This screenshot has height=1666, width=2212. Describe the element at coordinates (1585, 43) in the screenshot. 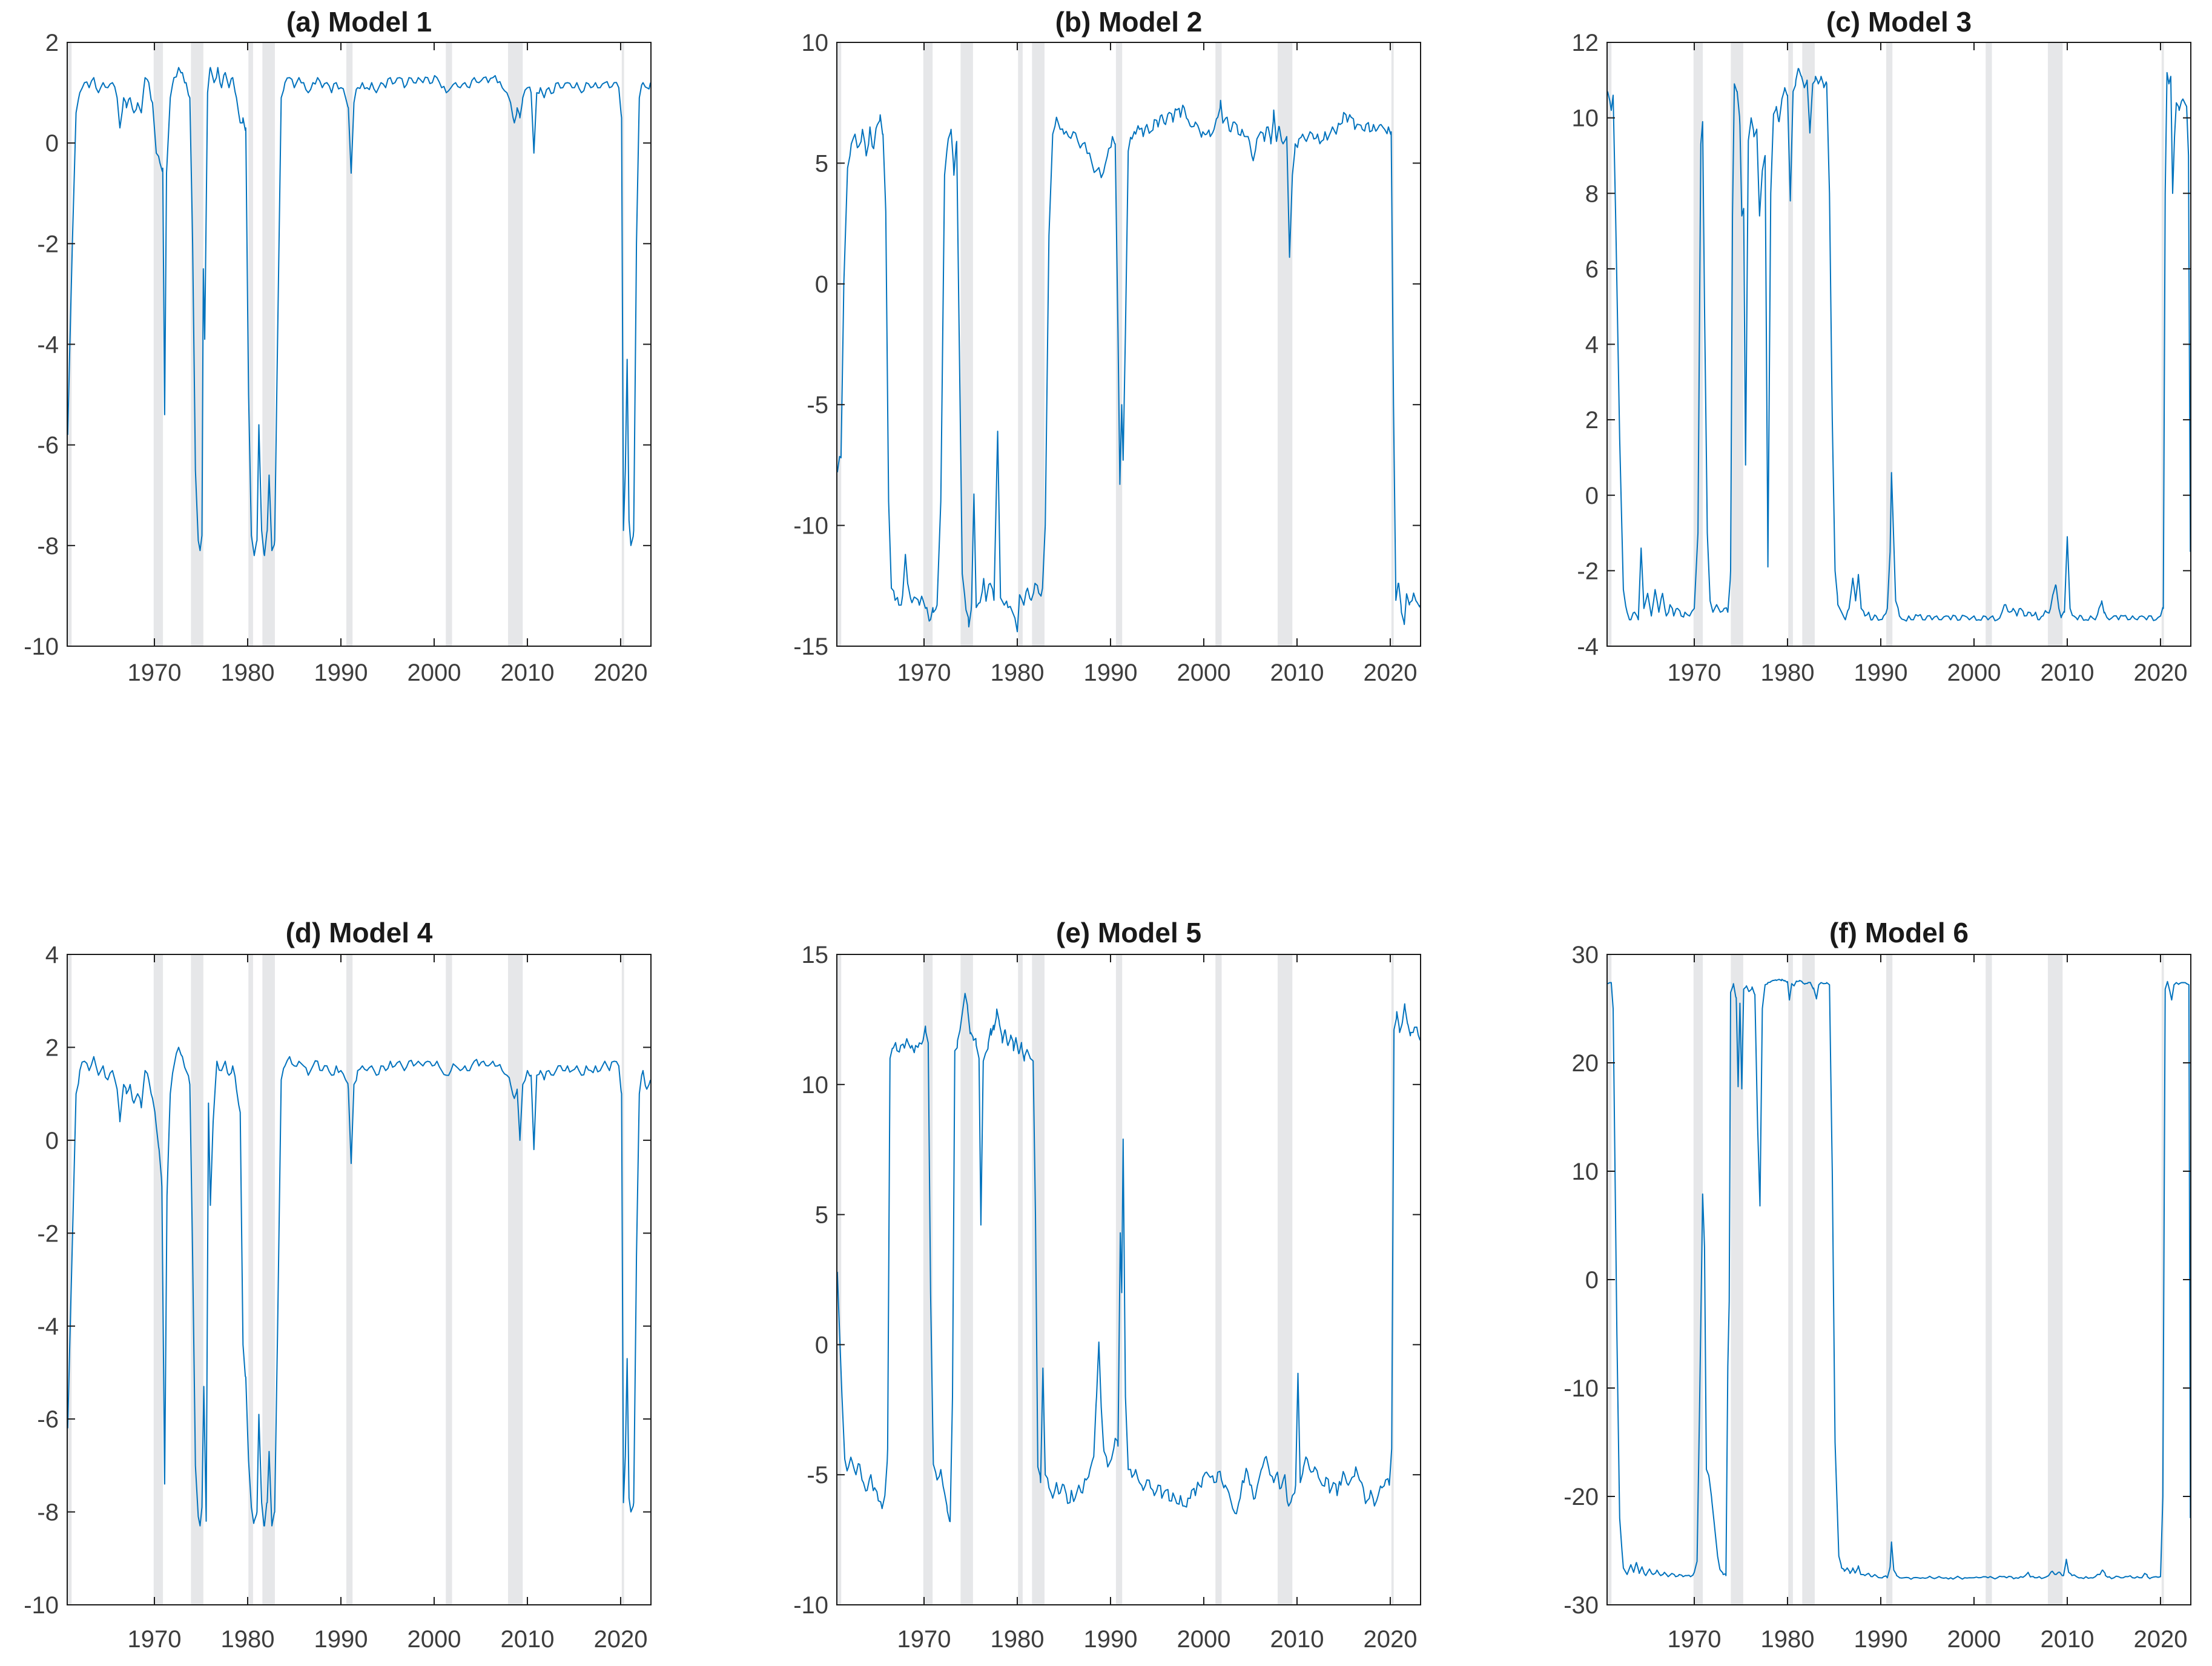

I see `y-tick-label: 12` at that location.